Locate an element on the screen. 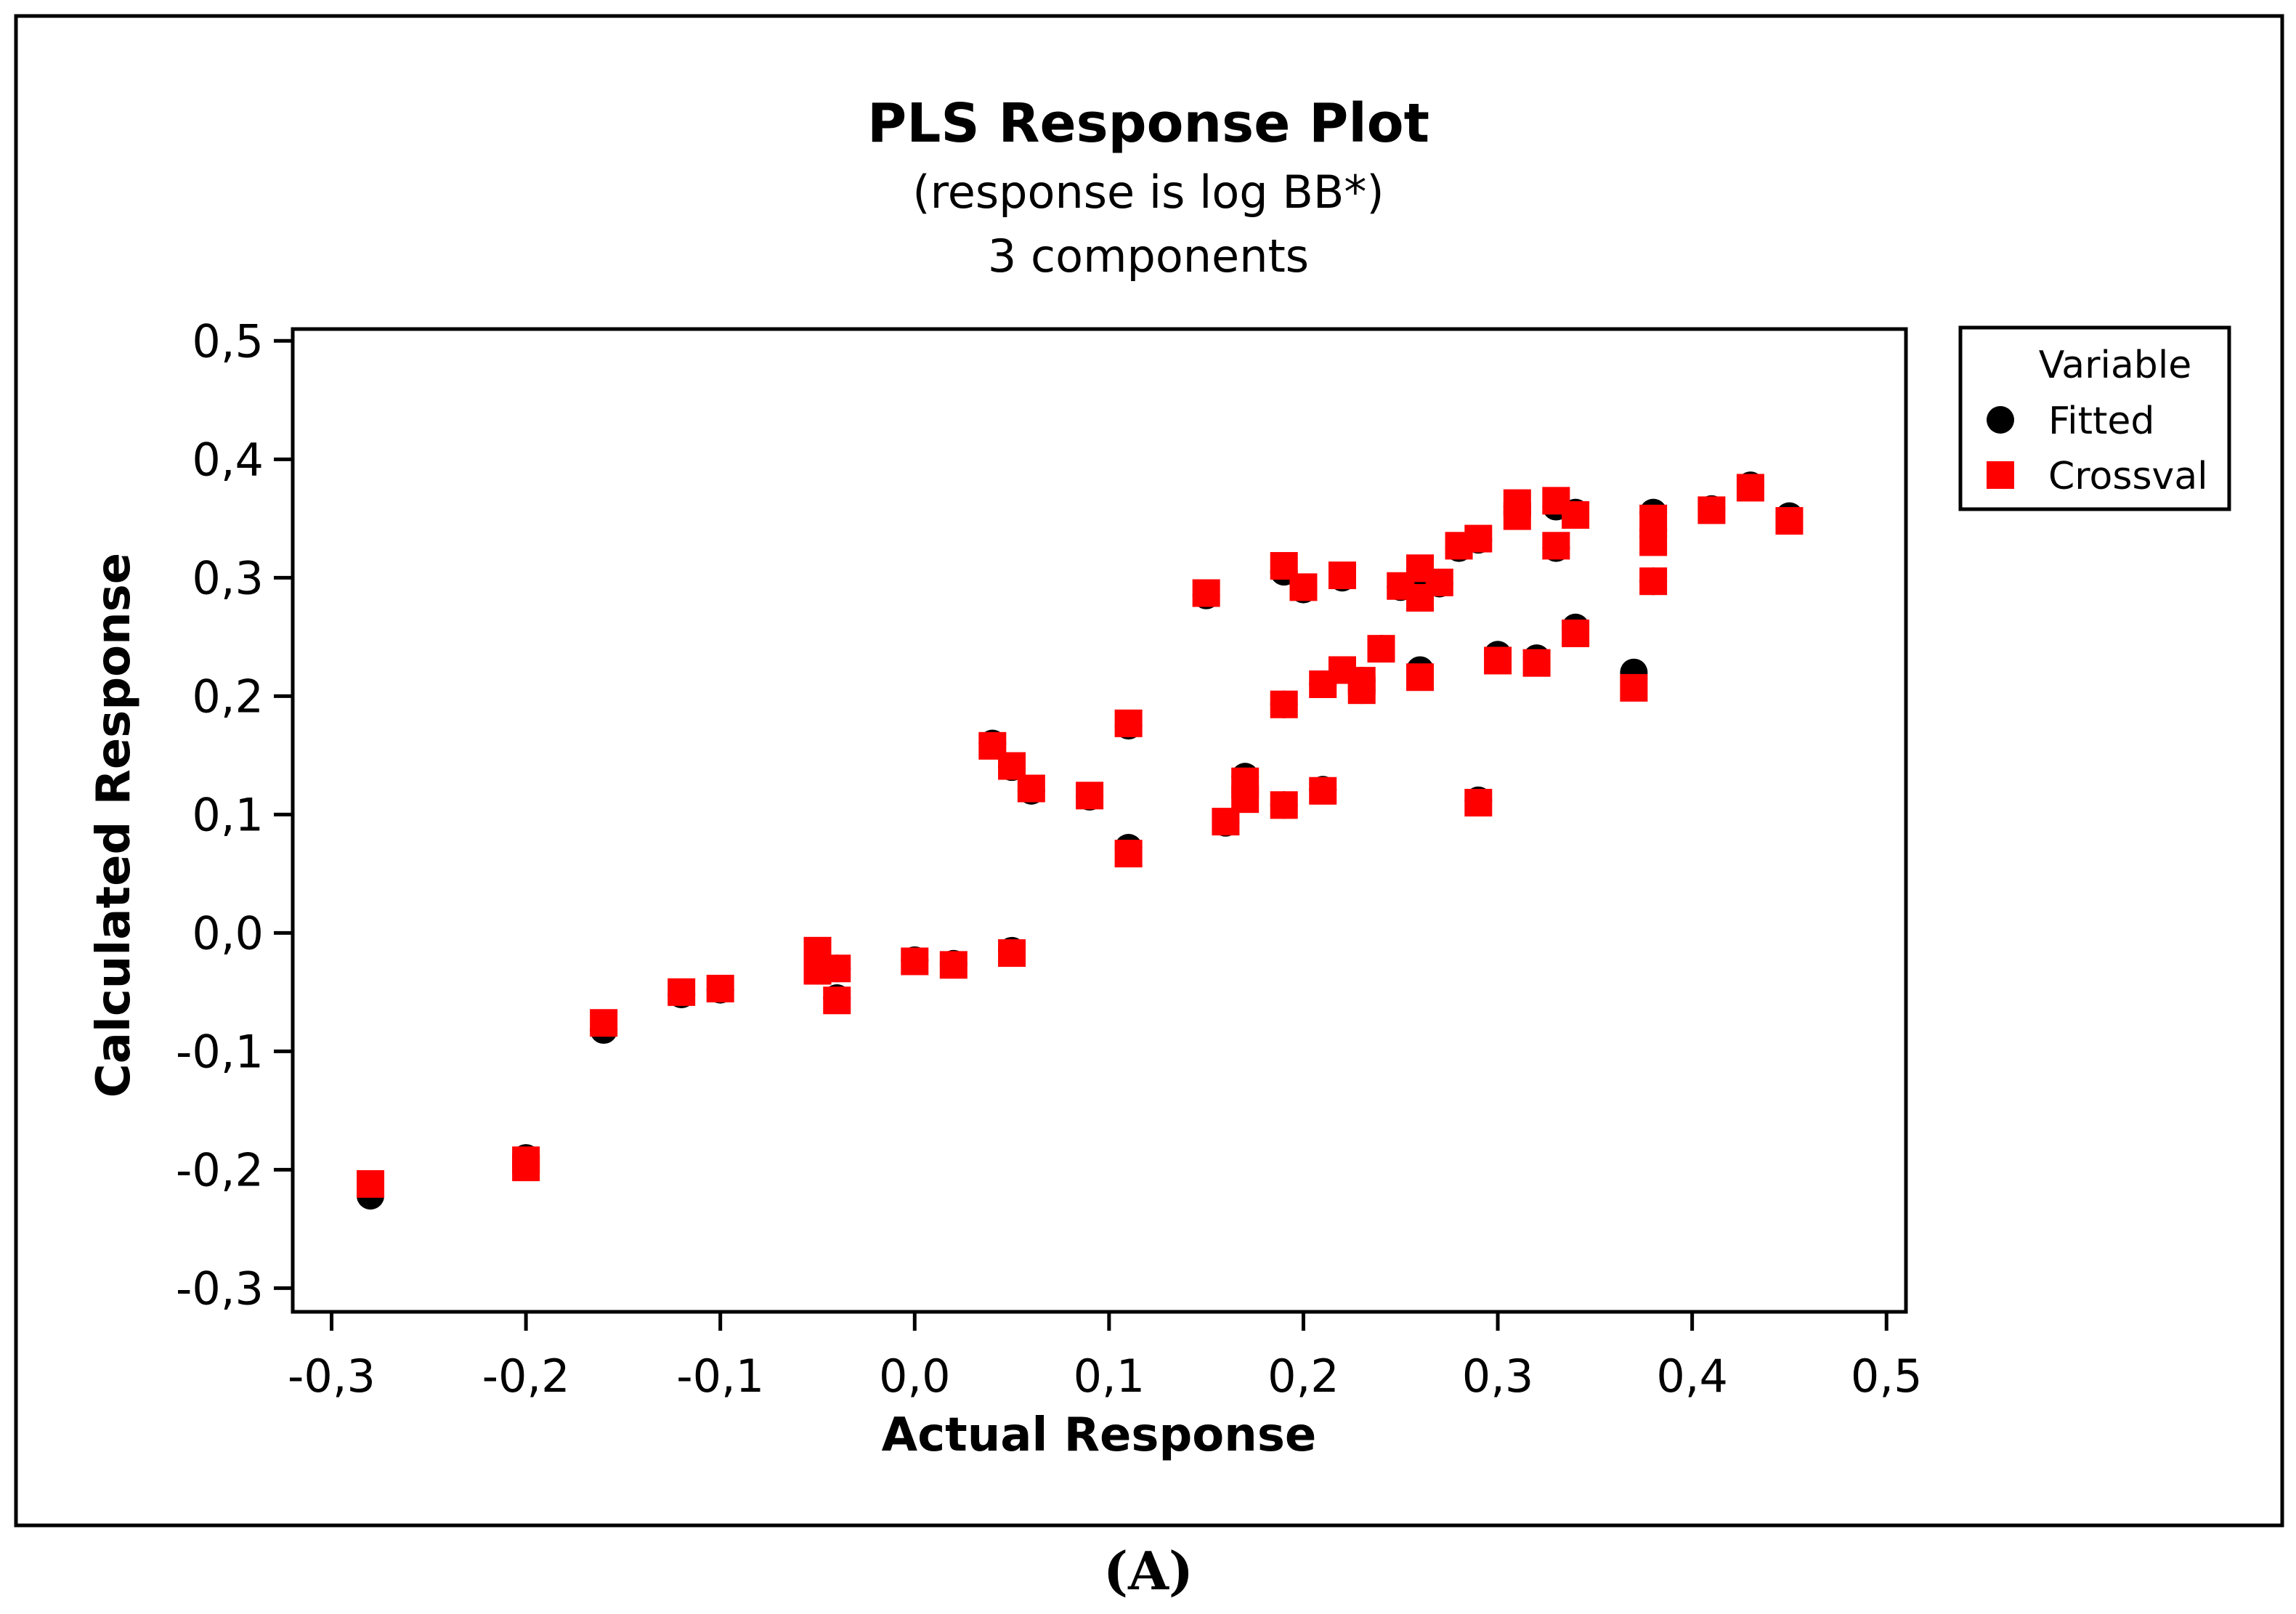 The width and height of the screenshot is (2296, 1614). legend-label-fitted: Fitted is located at coordinates (2101, 421).